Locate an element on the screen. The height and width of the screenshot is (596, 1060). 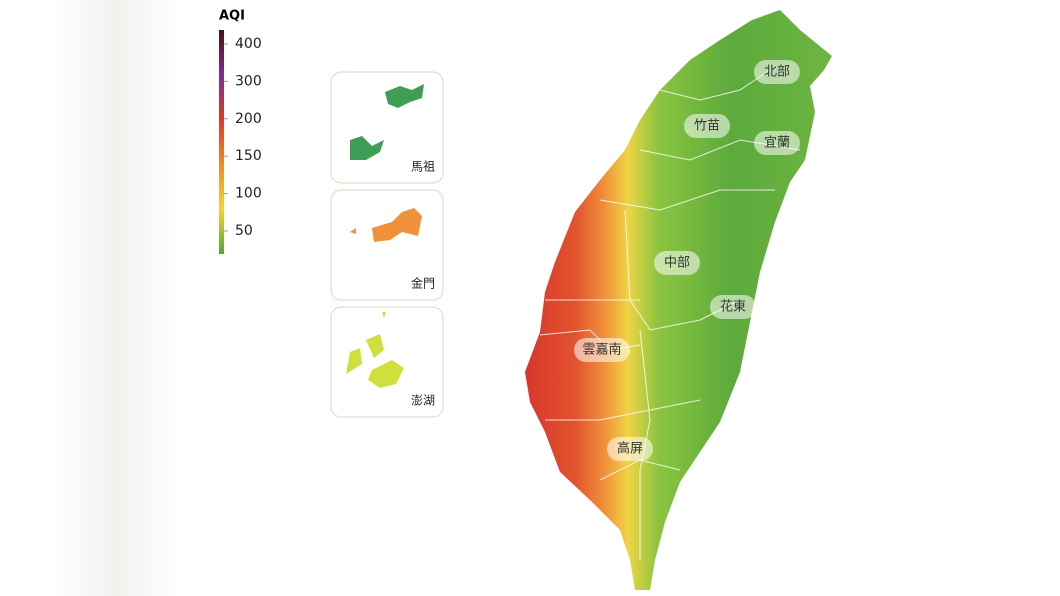
region-label: 宜蘭 is located at coordinates (777, 143).